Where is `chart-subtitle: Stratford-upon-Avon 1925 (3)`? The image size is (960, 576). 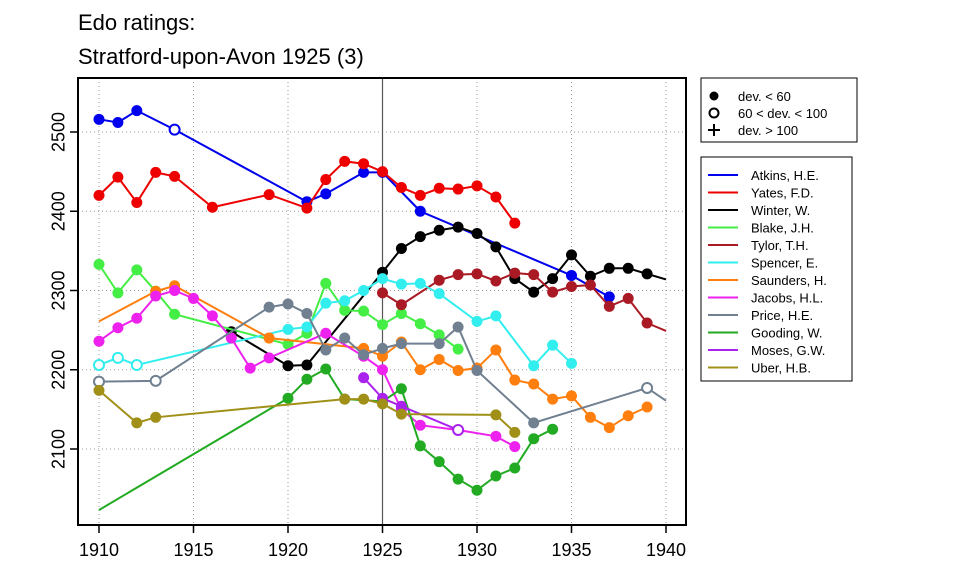 chart-subtitle: Stratford-upon-Avon 1925 (3) is located at coordinates (221, 56).